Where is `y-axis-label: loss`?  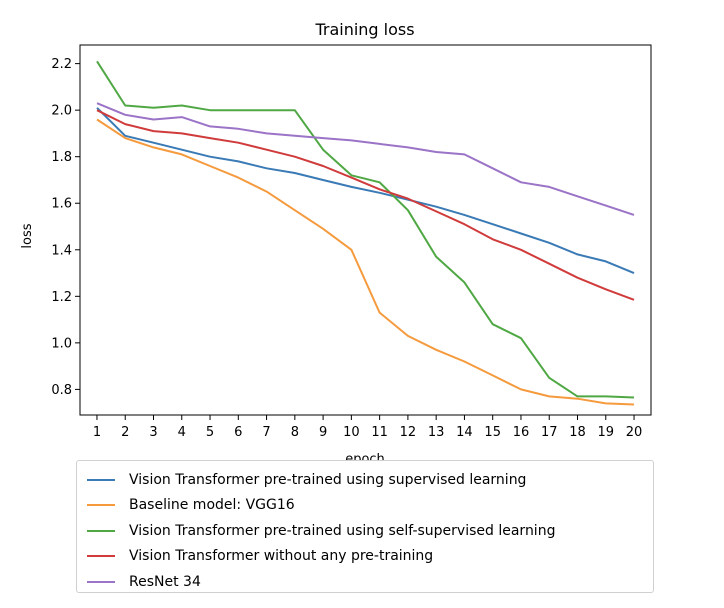
y-axis-label: loss is located at coordinates (27, 235).